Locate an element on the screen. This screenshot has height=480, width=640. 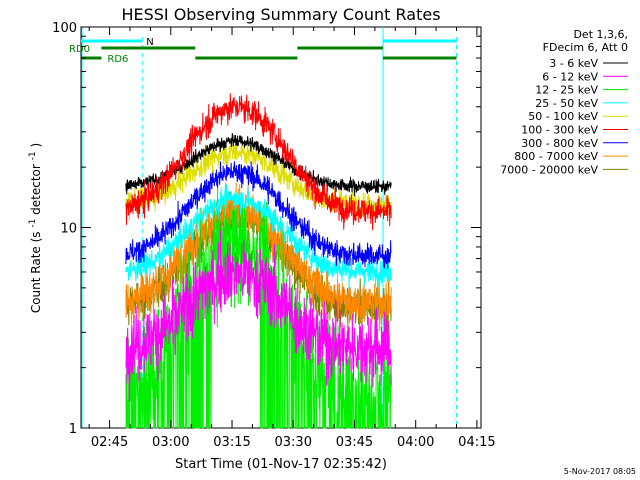
rd0-flag-label: RD0 is located at coordinates (79, 49).